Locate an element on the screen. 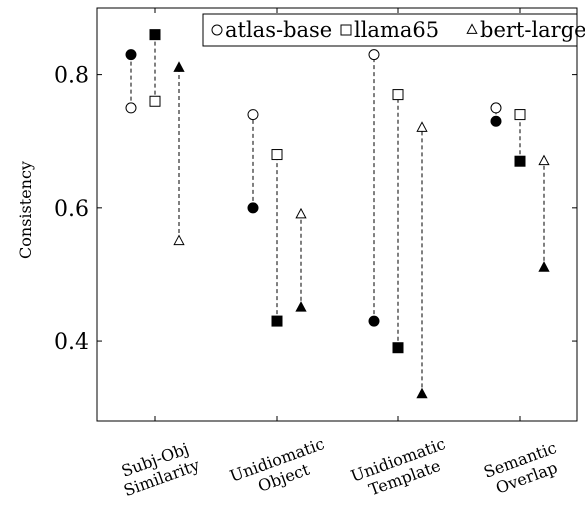  legend-circle-icon is located at coordinates (217, 30).